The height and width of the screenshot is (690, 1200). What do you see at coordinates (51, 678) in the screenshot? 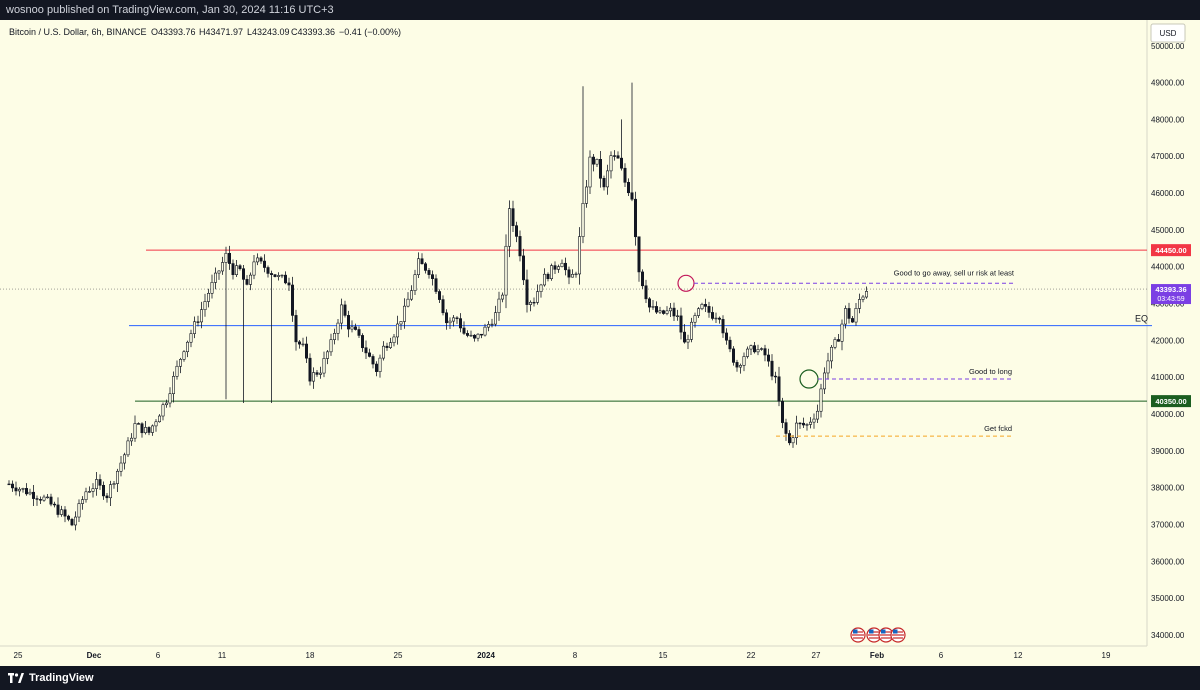
I see `tradingview-logo: TradingView` at bounding box center [51, 678].